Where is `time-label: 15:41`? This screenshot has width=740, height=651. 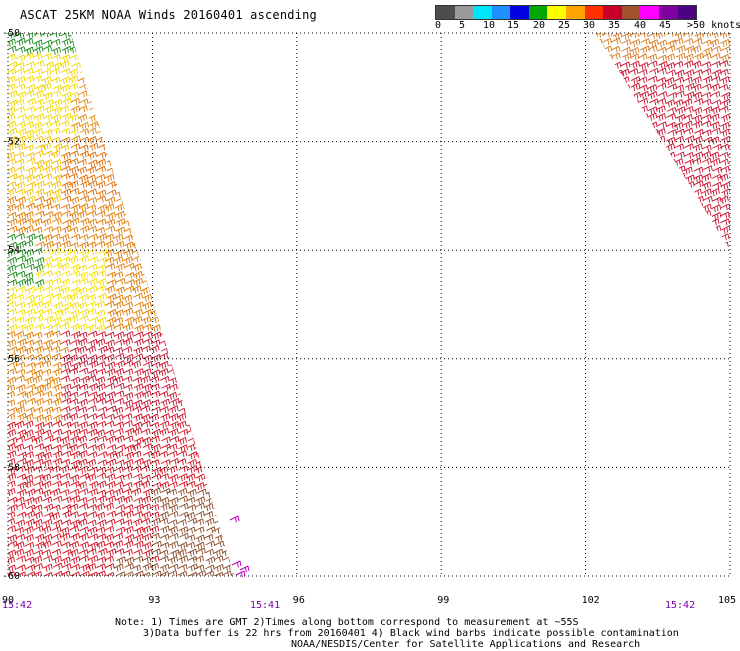
time-label: 15:41 is located at coordinates (265, 605).